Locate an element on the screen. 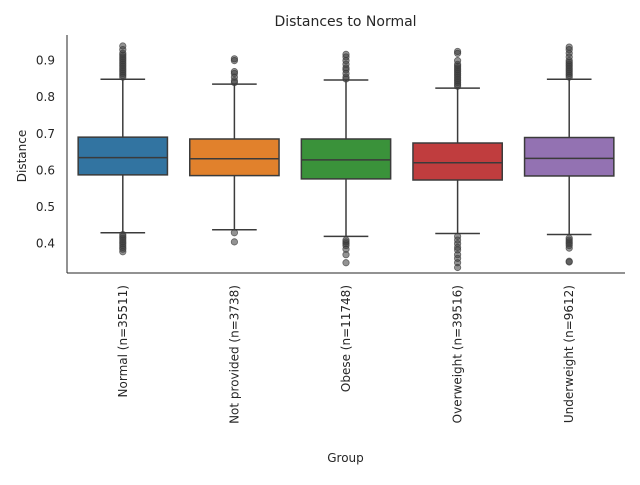  x-tick-label: Normal (n=35511) is located at coordinates (123, 341).